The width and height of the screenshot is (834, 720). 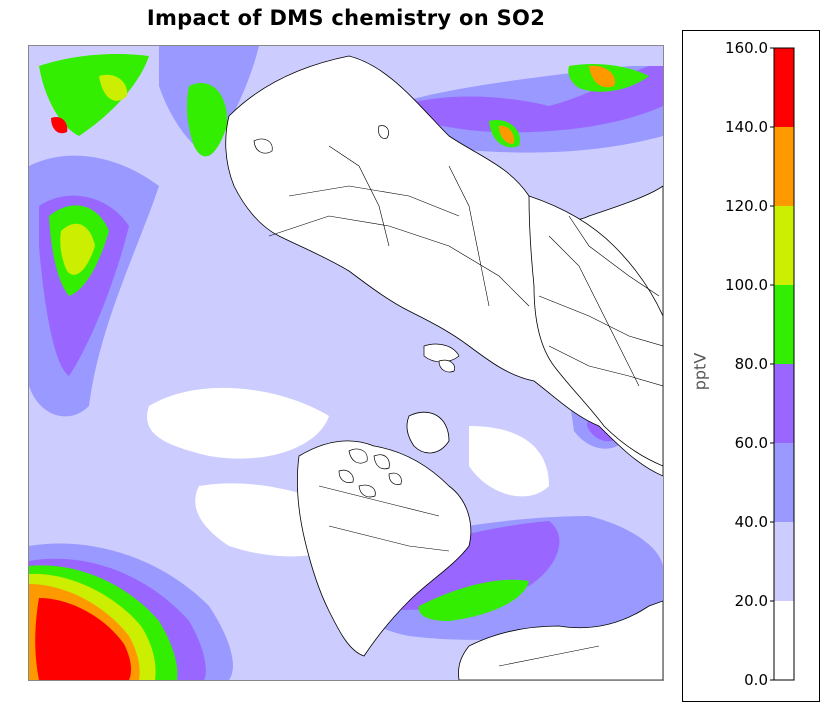 I want to click on colorbar: 160.0 140.0 120.0 100.0 80.0 60.0 40.0 20.0 0.0, so click(x=760, y=364).